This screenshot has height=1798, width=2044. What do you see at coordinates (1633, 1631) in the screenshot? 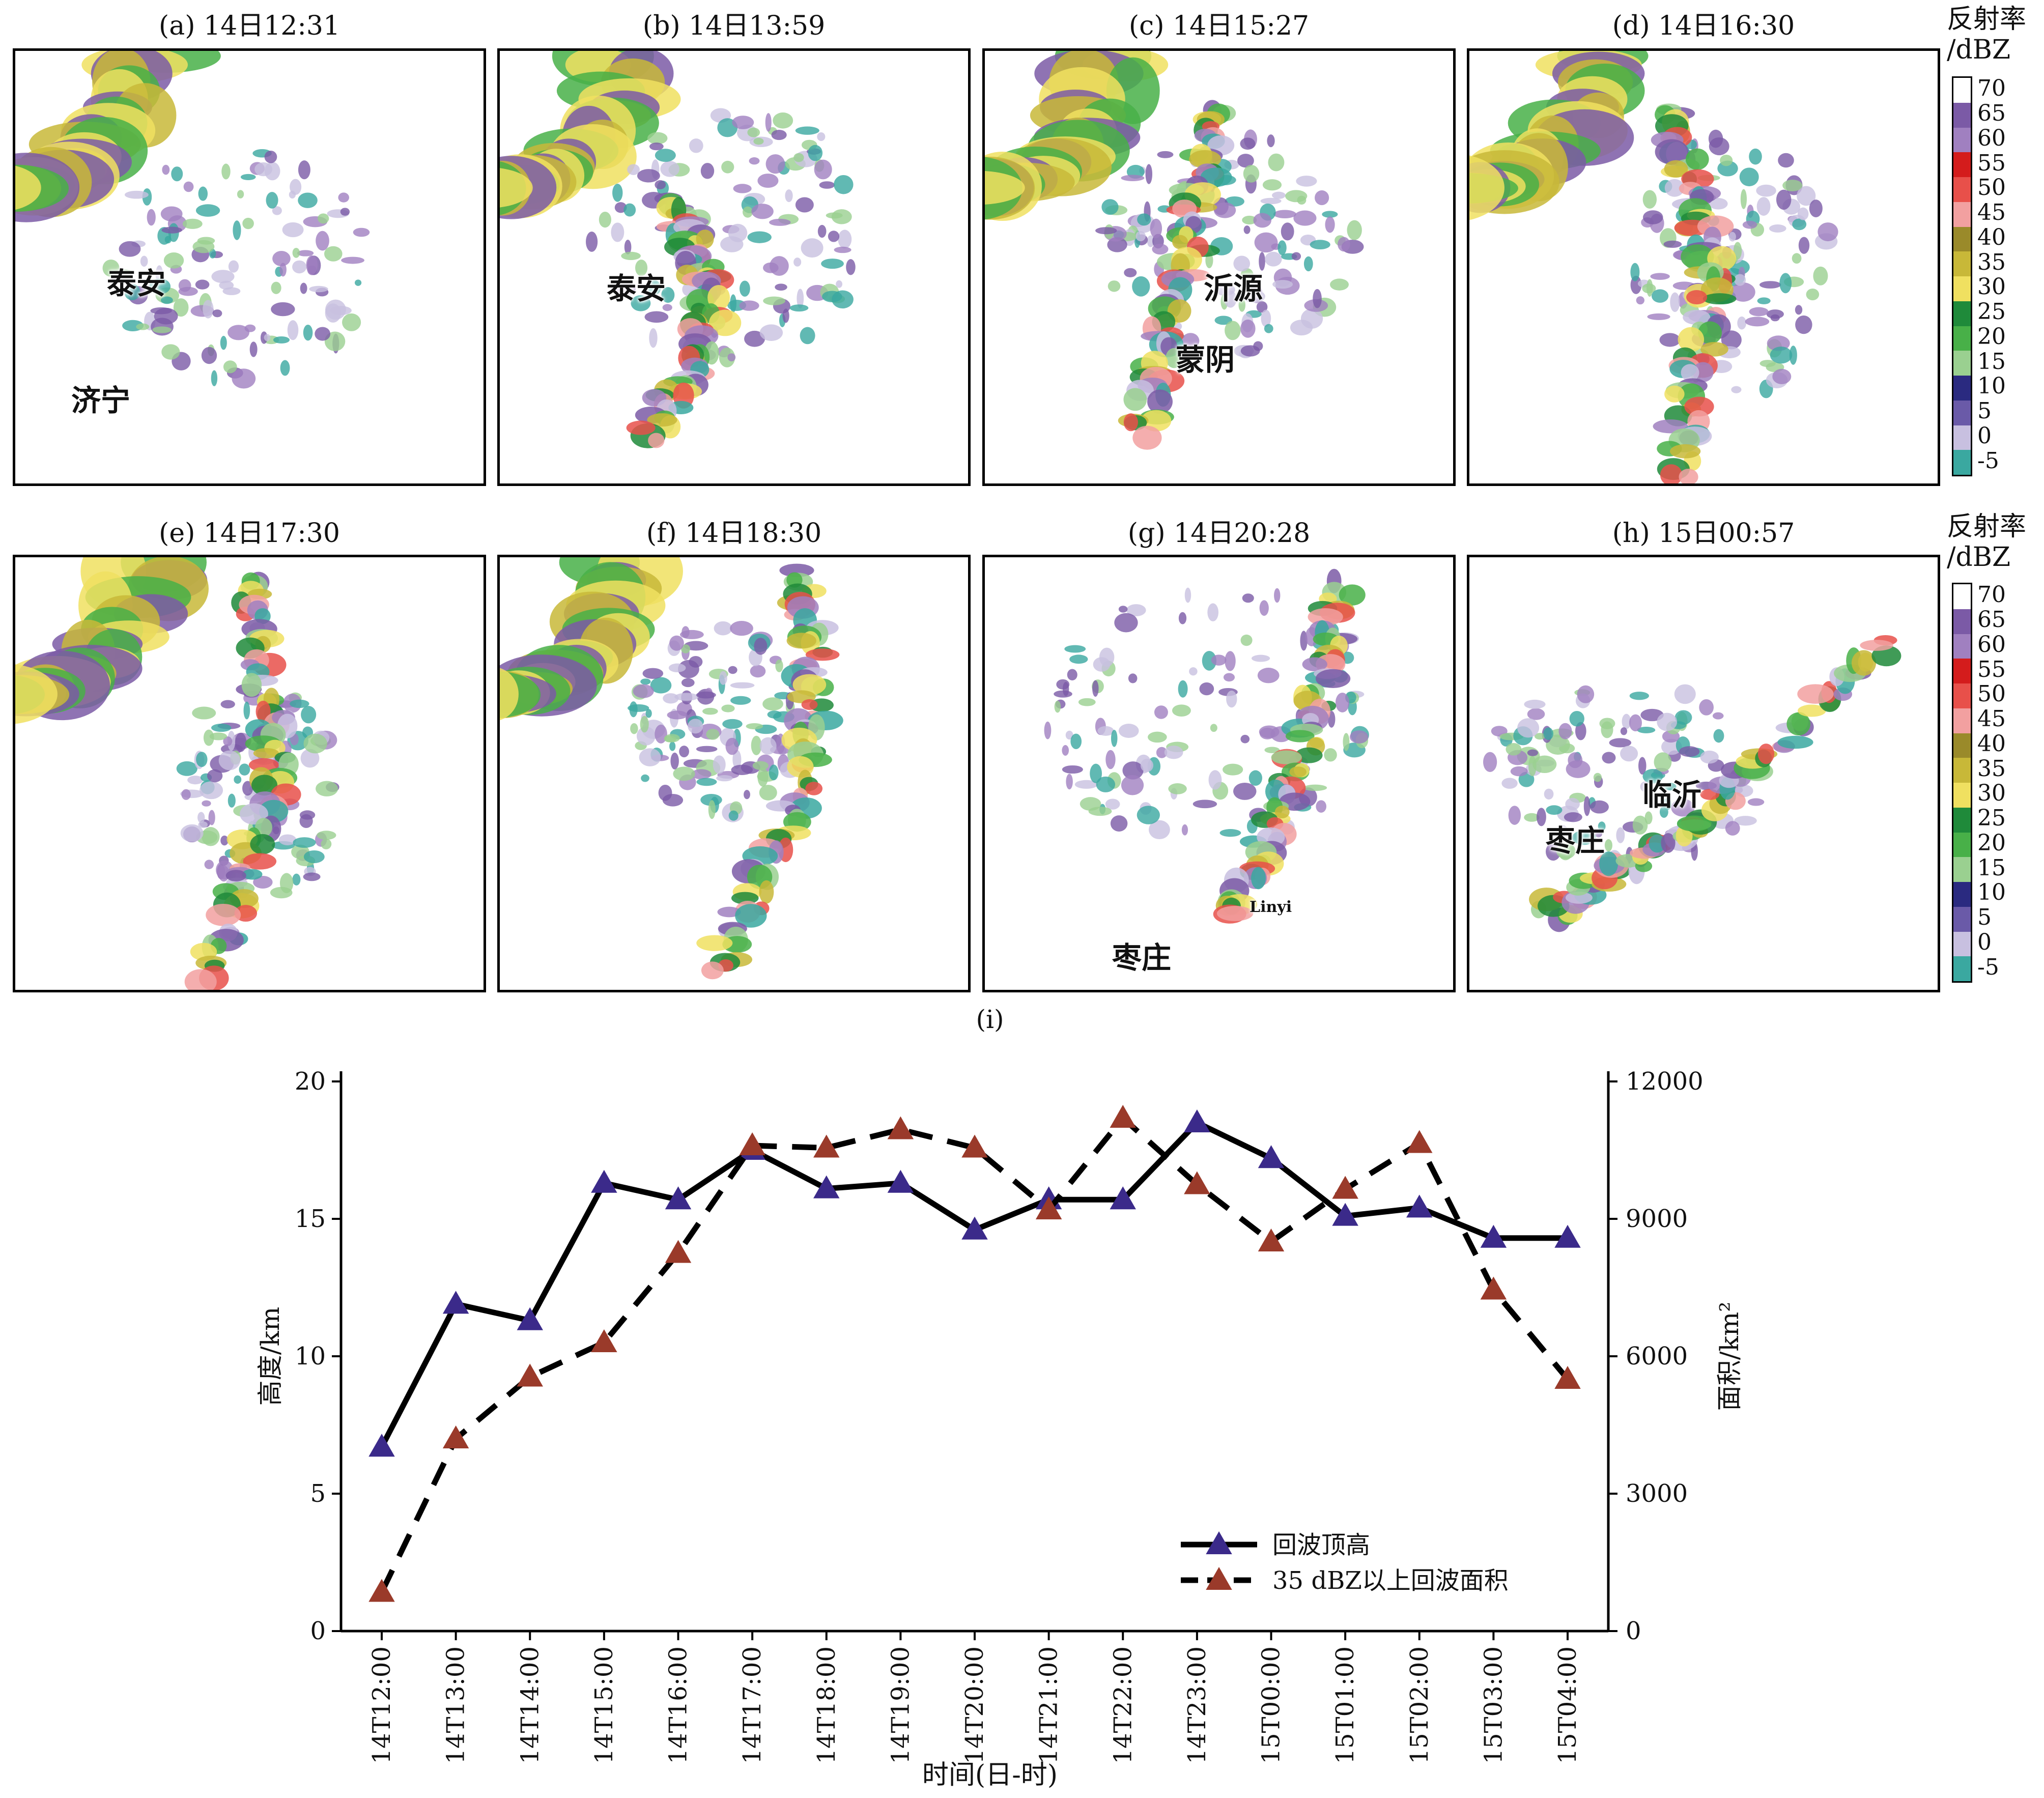
I see `right-axis-tick-label: 0` at bounding box center [1633, 1631].